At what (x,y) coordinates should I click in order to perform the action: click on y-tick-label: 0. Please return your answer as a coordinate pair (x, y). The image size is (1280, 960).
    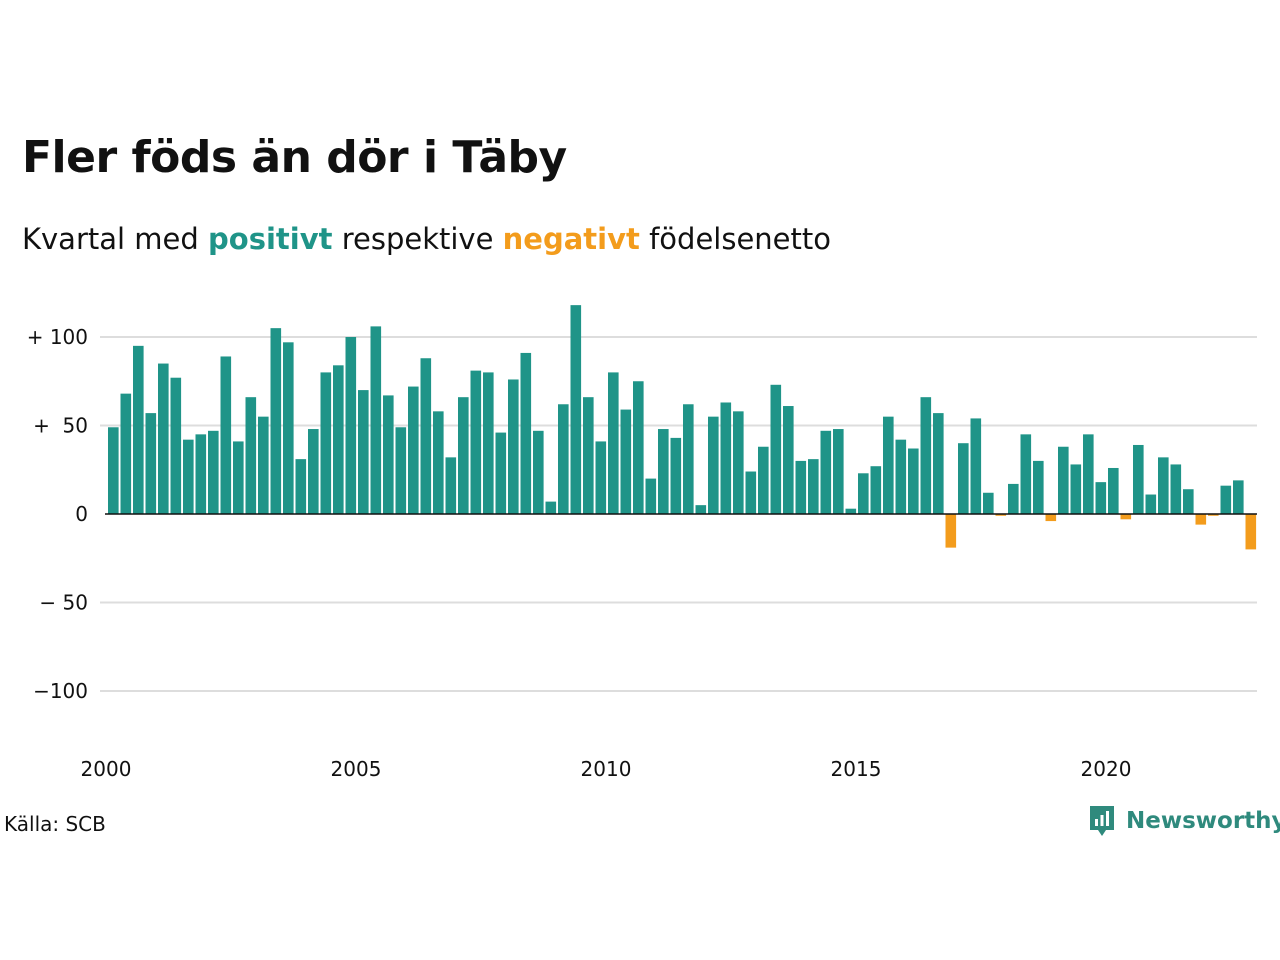
    Looking at the image, I should click on (81, 514).